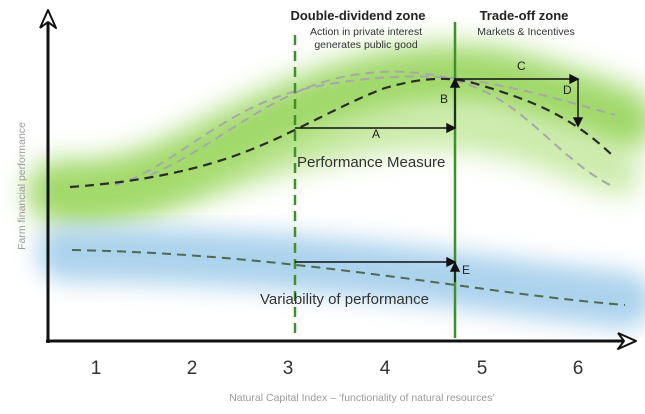 The image size is (645, 414). I want to click on x-tick-1: 1, so click(96, 368).